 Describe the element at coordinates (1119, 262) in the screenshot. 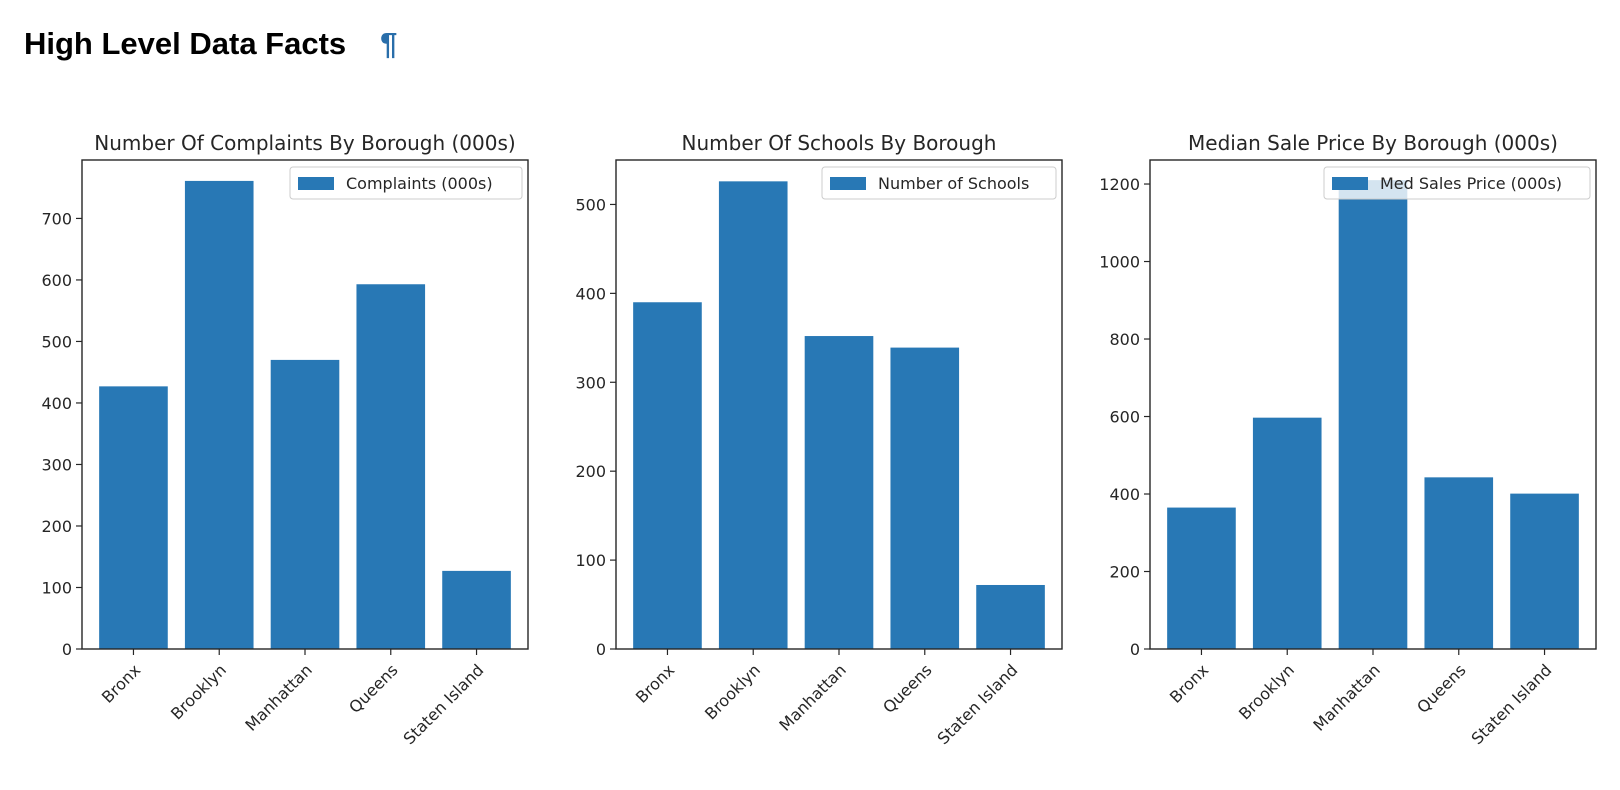

I see `y-tick-label: 1000` at that location.